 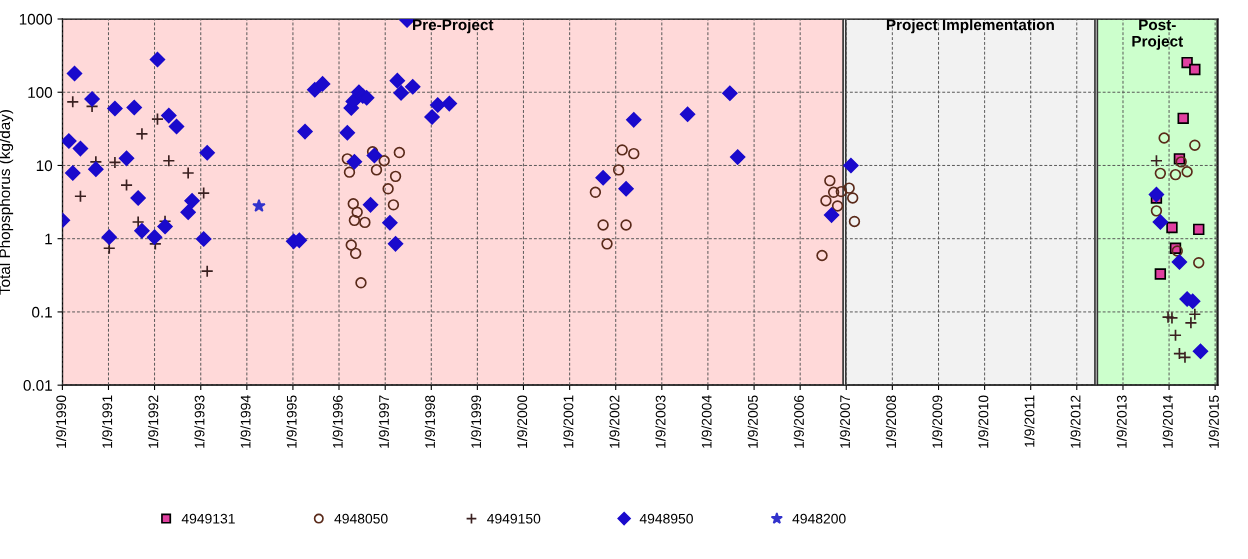 I want to click on x-tick-label: 1/9/1994, so click(x=245, y=421).